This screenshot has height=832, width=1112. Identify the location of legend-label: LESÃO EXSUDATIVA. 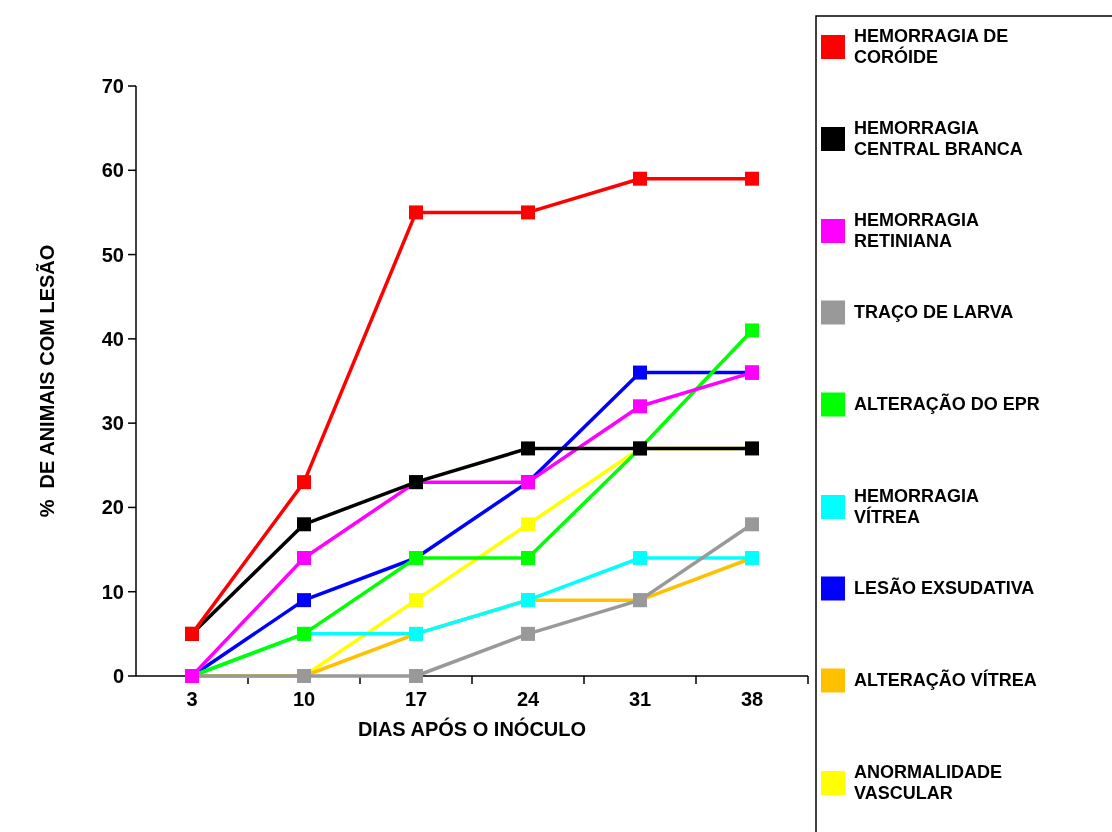
(944, 587).